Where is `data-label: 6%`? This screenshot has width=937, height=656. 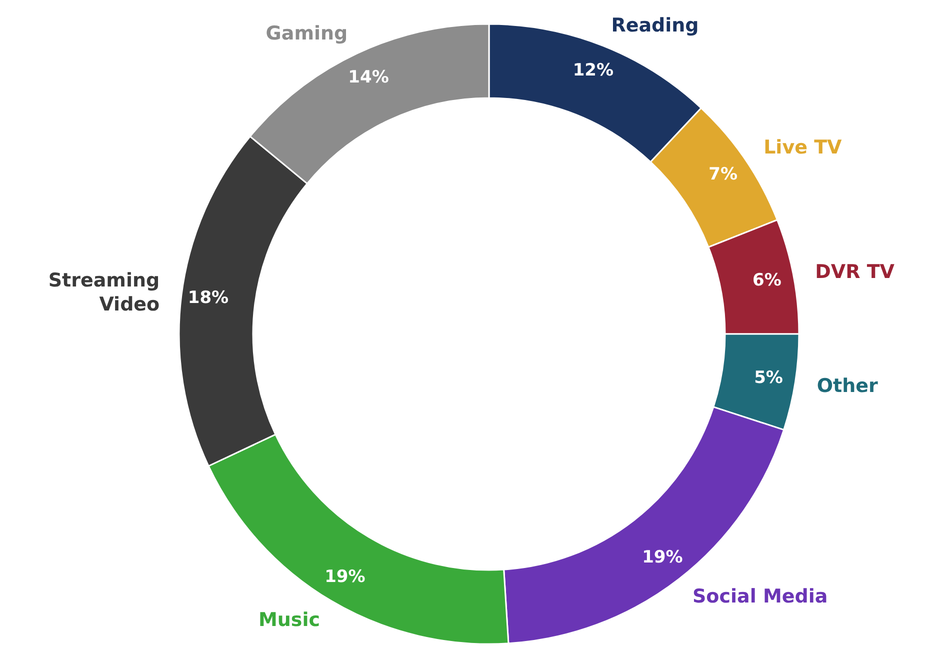
data-label: 6% is located at coordinates (767, 280).